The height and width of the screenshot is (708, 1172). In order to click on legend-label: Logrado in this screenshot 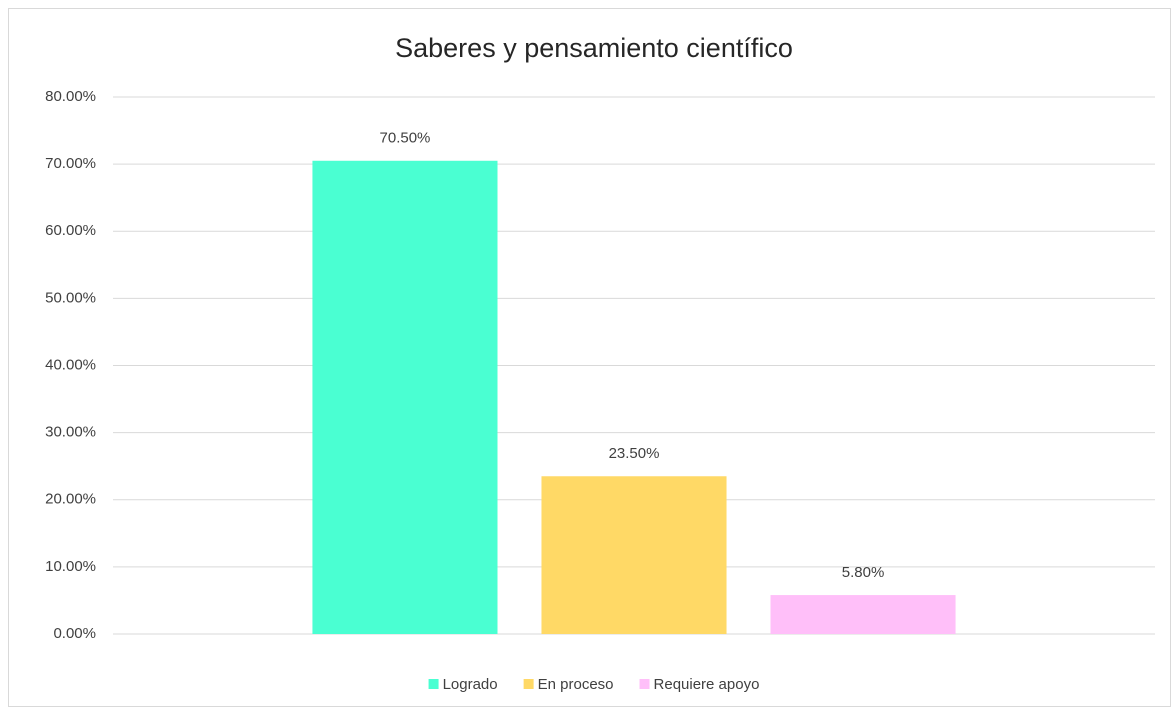, I will do `click(470, 684)`.